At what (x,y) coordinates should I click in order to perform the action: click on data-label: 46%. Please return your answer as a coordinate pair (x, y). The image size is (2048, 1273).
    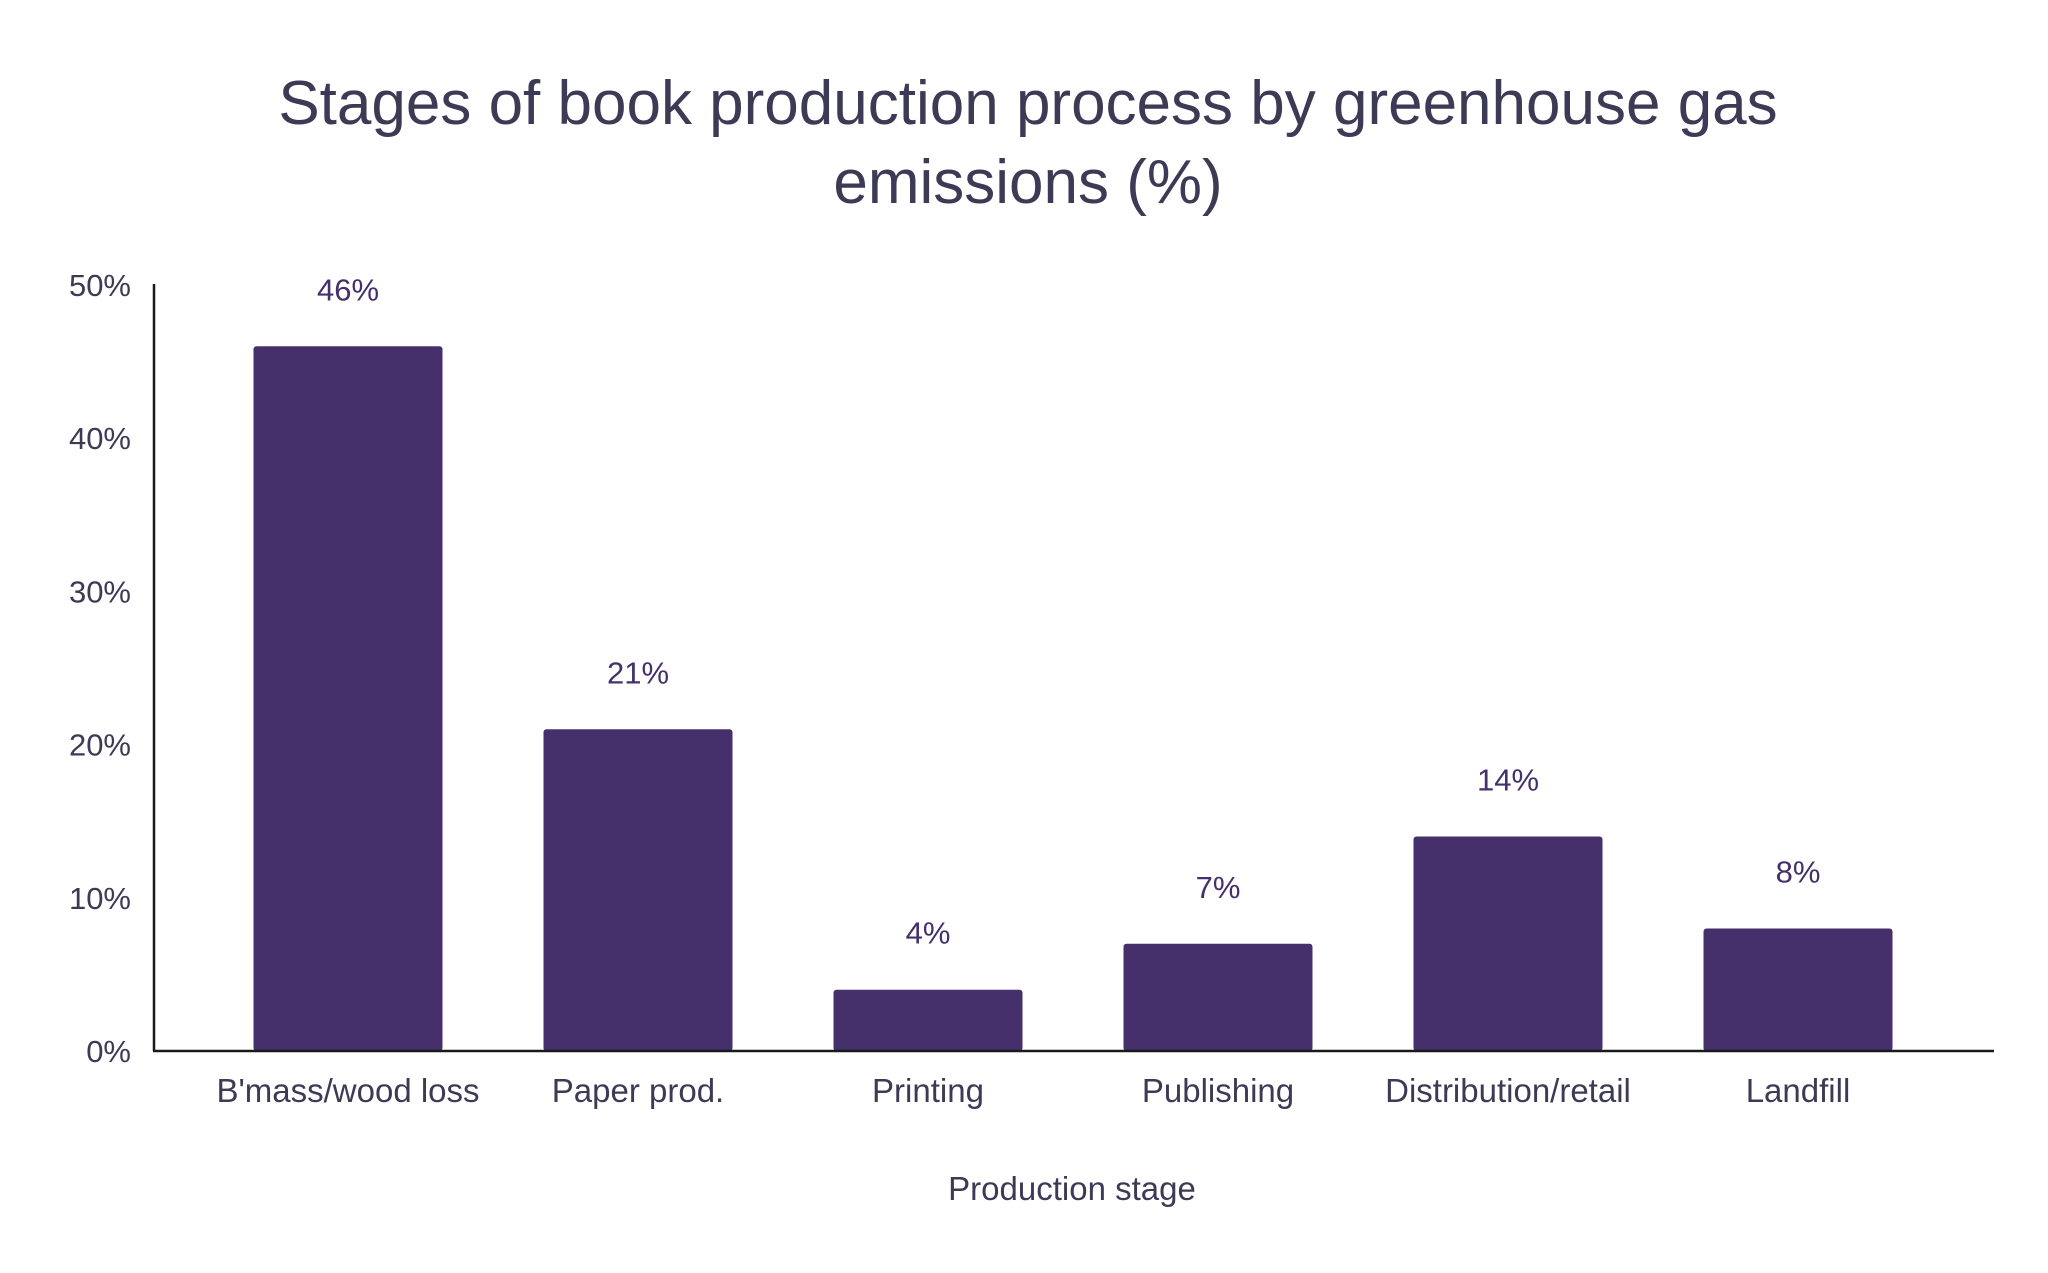
    Looking at the image, I should click on (348, 289).